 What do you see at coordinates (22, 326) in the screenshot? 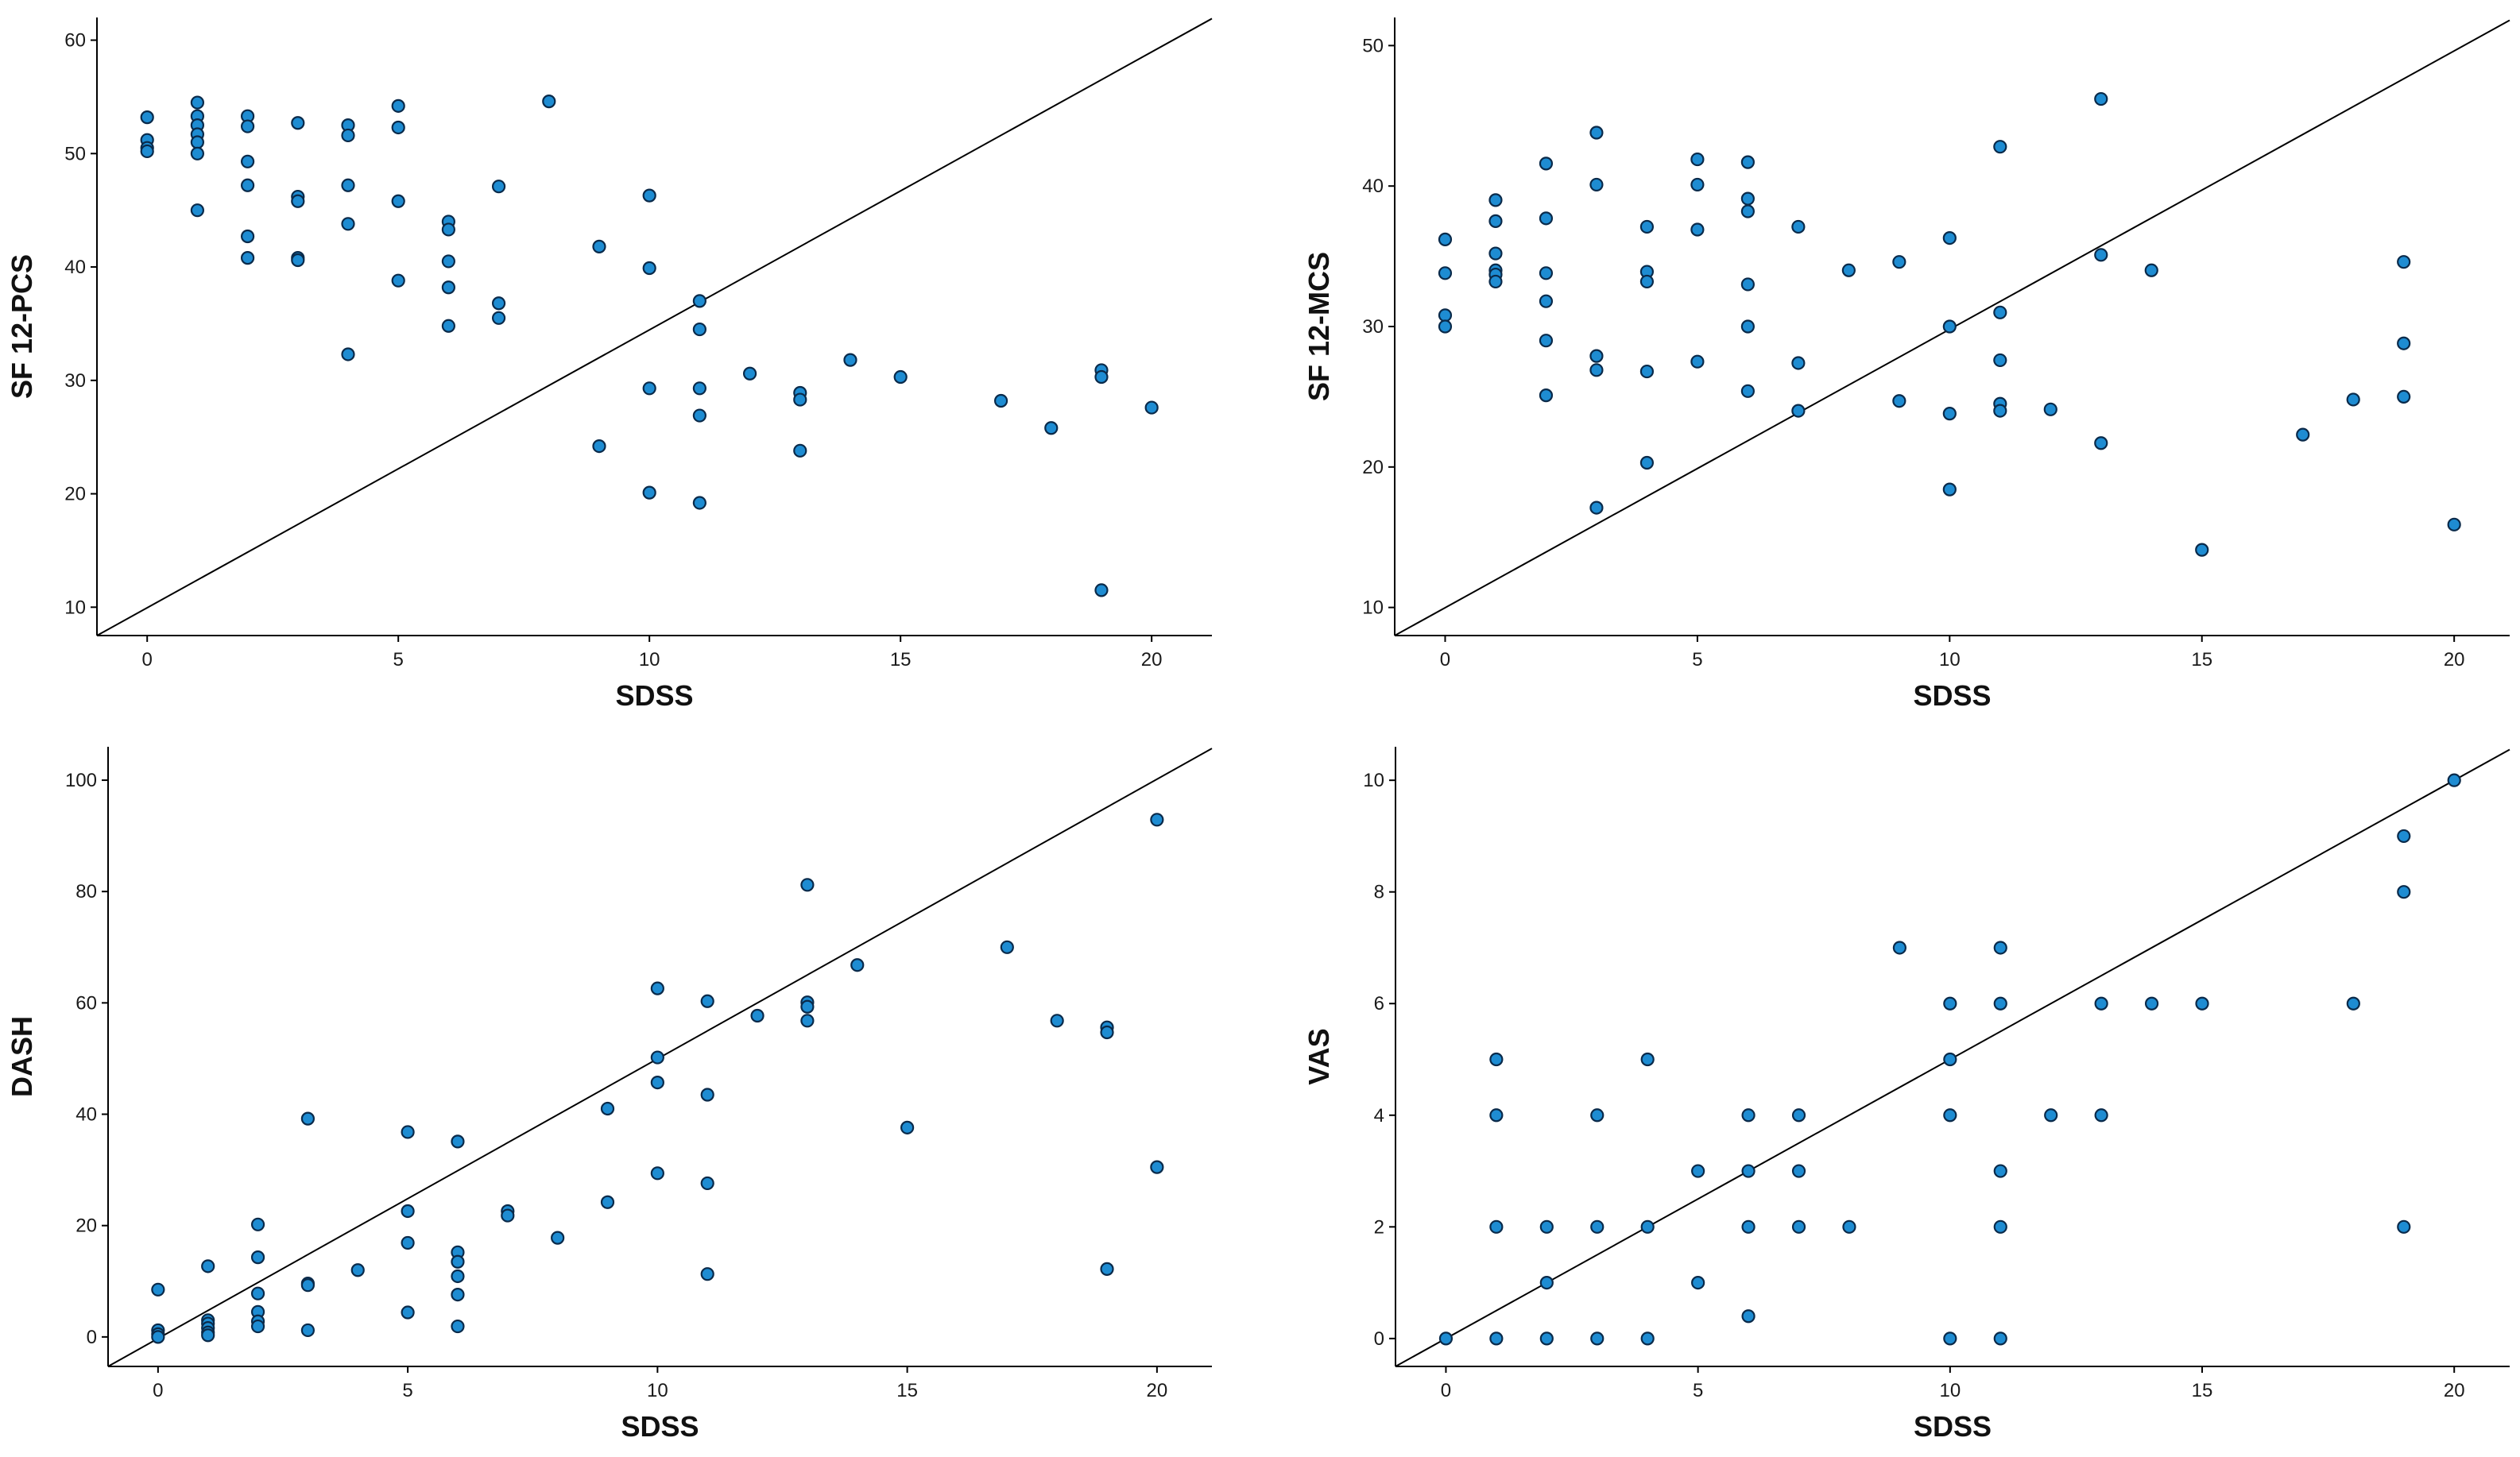
I see `chart-sf12-pcs-y-axis-title: SF 12-PCS` at bounding box center [22, 326].